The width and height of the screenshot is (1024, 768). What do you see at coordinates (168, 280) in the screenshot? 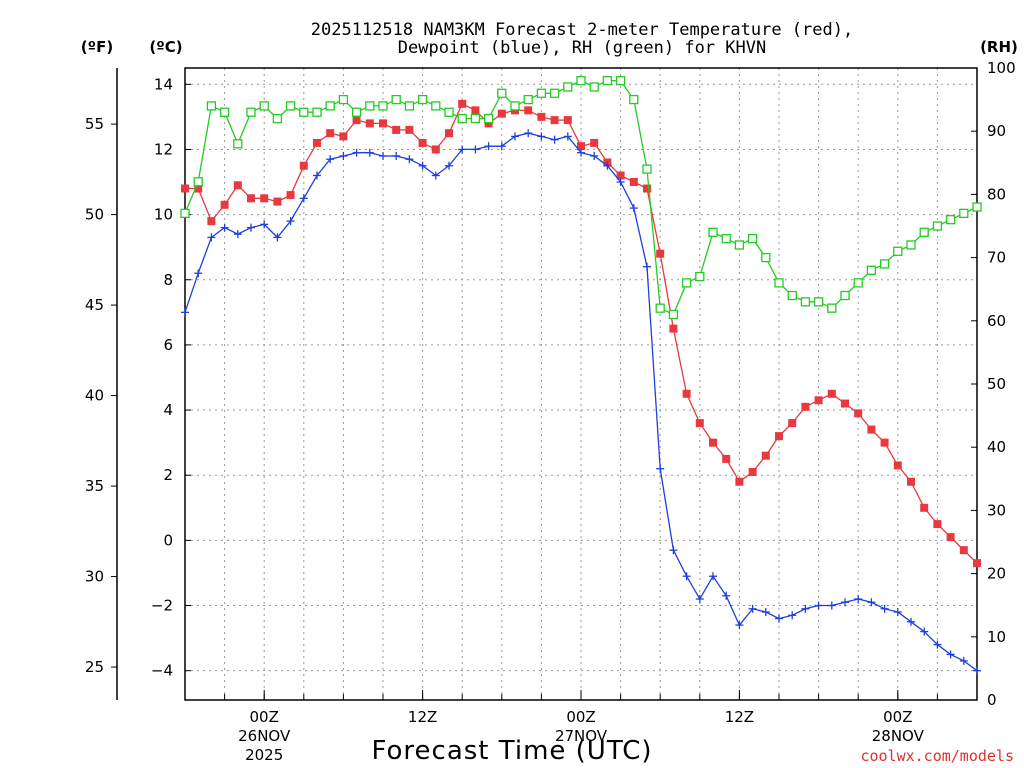
I see `celsius-tick-label: 8` at bounding box center [168, 280].